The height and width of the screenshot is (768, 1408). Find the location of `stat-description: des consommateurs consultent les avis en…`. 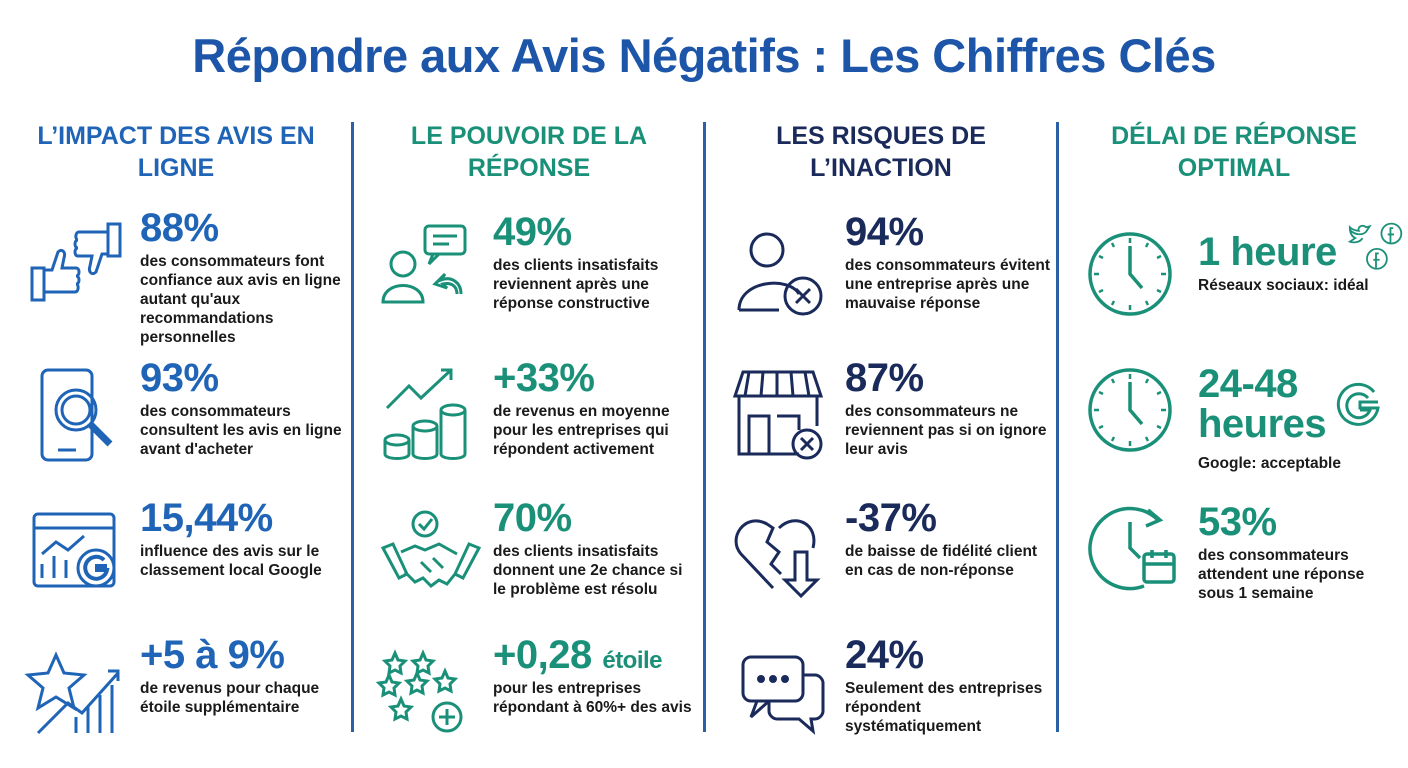

stat-description: des consommateurs consultent les avis en… is located at coordinates (241, 430).